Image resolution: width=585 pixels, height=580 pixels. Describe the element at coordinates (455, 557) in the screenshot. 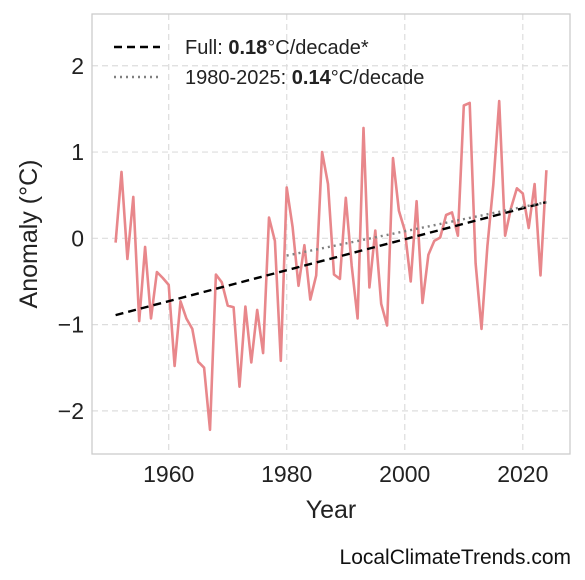

I see `source-credit: LocalClimateTrends.com` at that location.